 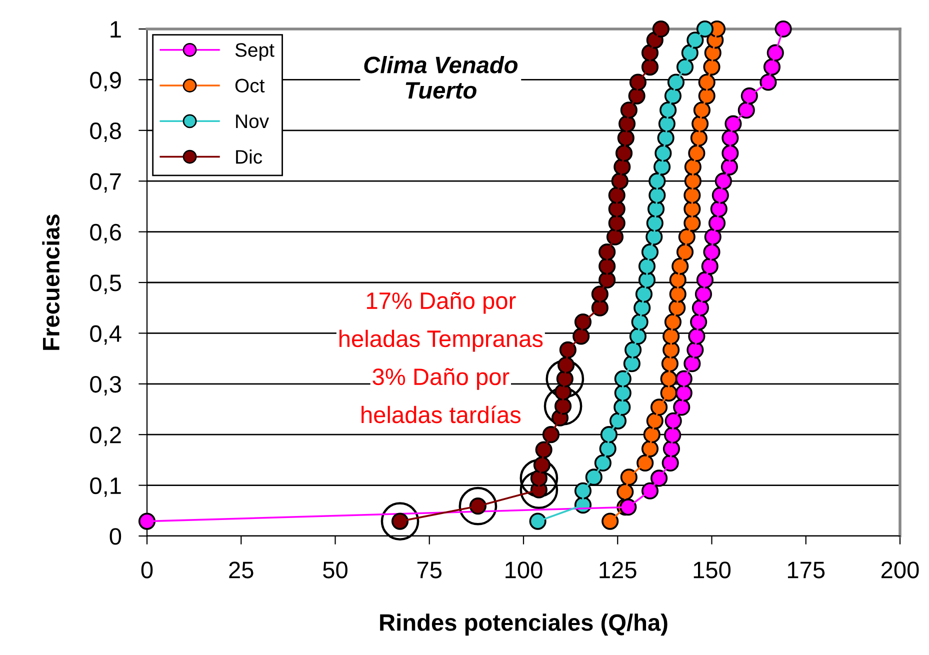 What do you see at coordinates (441, 303) in the screenshot?
I see `annotation: 17% Daño por` at bounding box center [441, 303].